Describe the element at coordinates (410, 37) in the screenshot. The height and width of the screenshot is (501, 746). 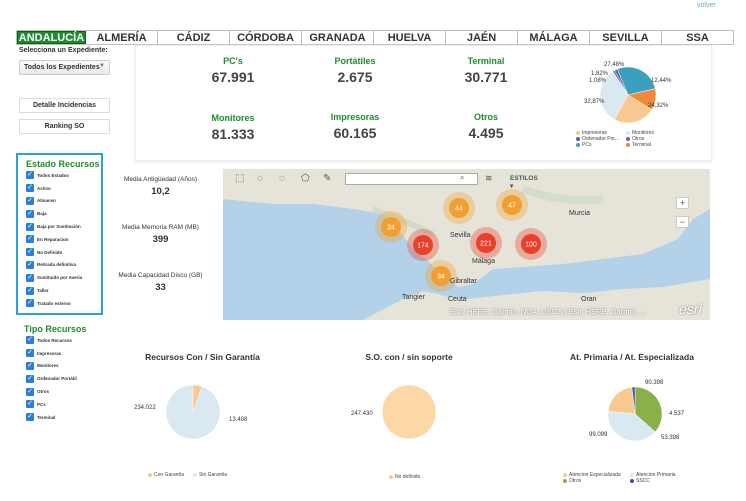
I see `tab-5: HUELVA` at that location.